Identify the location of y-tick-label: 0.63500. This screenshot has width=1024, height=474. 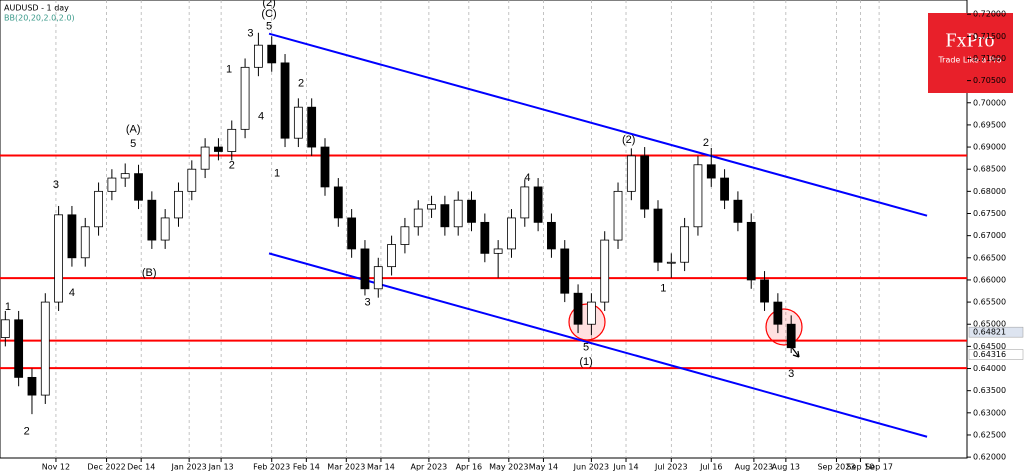
(989, 390).